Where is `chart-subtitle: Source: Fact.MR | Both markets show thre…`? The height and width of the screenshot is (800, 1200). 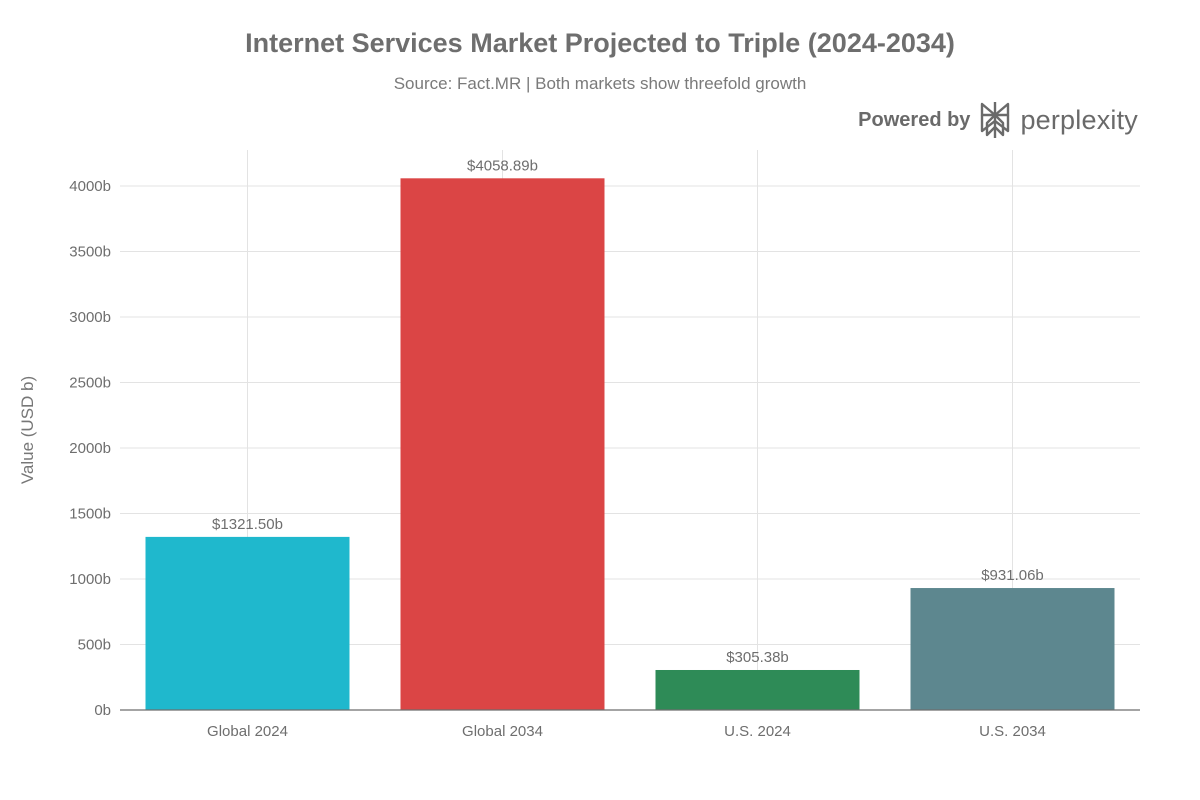 chart-subtitle: Source: Fact.MR | Both markets show thre… is located at coordinates (600, 83).